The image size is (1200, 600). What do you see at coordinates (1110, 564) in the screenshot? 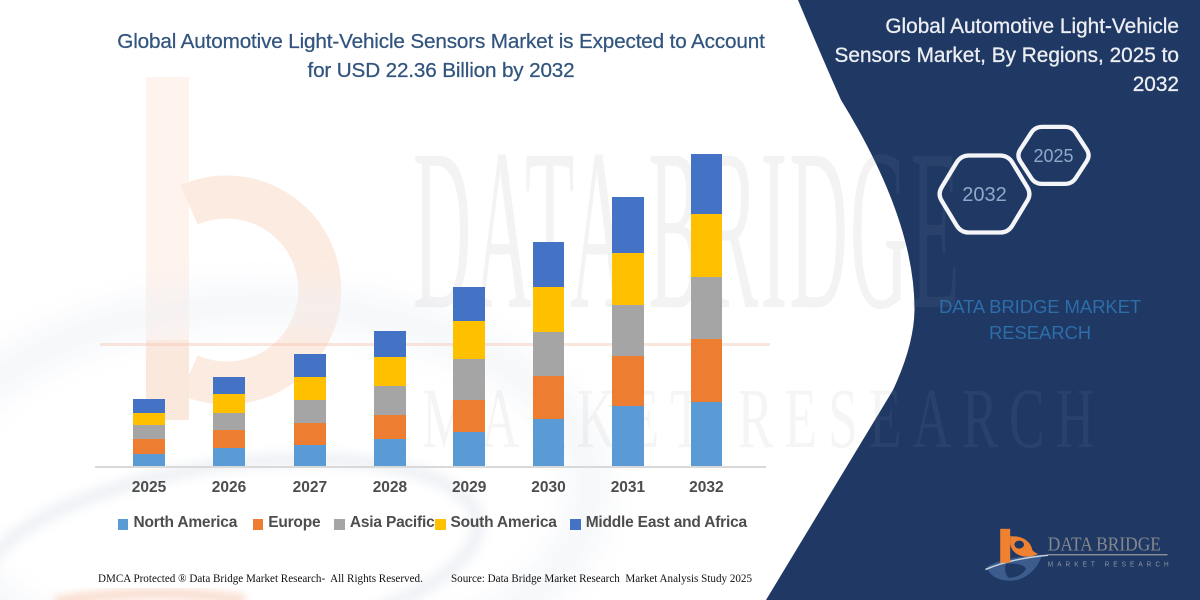
I see `svg-text: MARKET RESEARCH` at bounding box center [1110, 564].